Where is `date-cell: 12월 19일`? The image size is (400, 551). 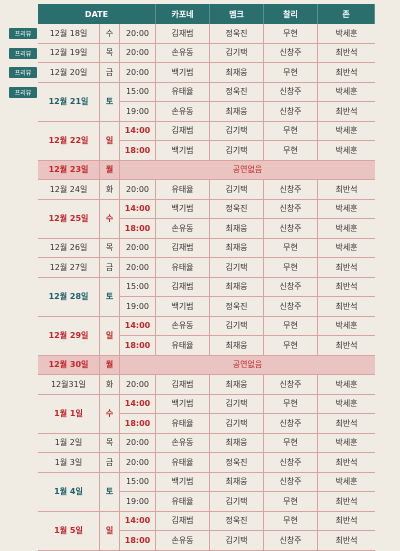 date-cell: 12월 19일 is located at coordinates (69, 52).